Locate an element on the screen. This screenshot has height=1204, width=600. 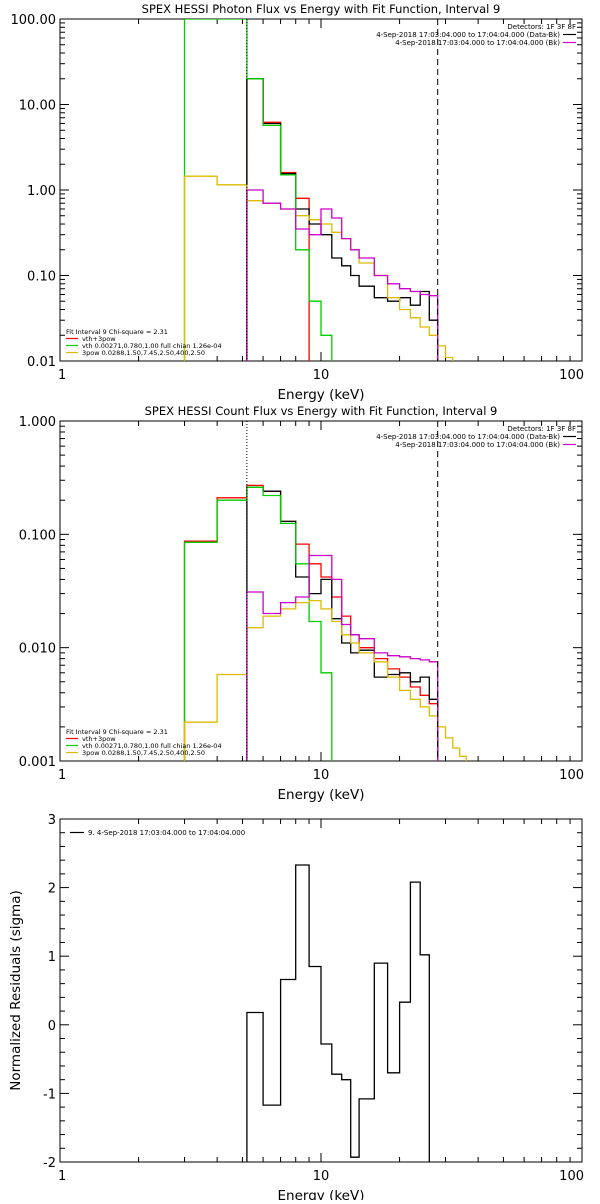
y-tick-label: -1 is located at coordinates (49, 1094).